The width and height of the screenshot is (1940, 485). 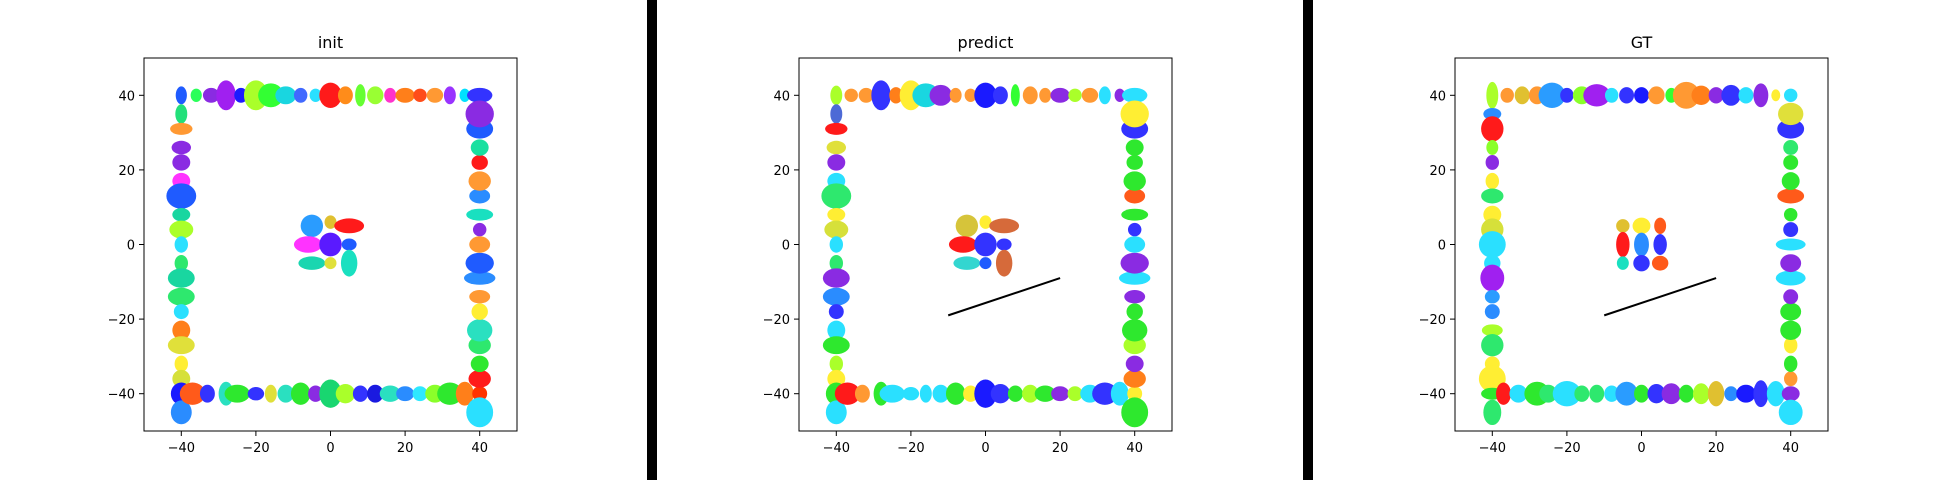 What do you see at coordinates (1660, 297) in the screenshot?
I see `trajectory-line` at bounding box center [1660, 297].